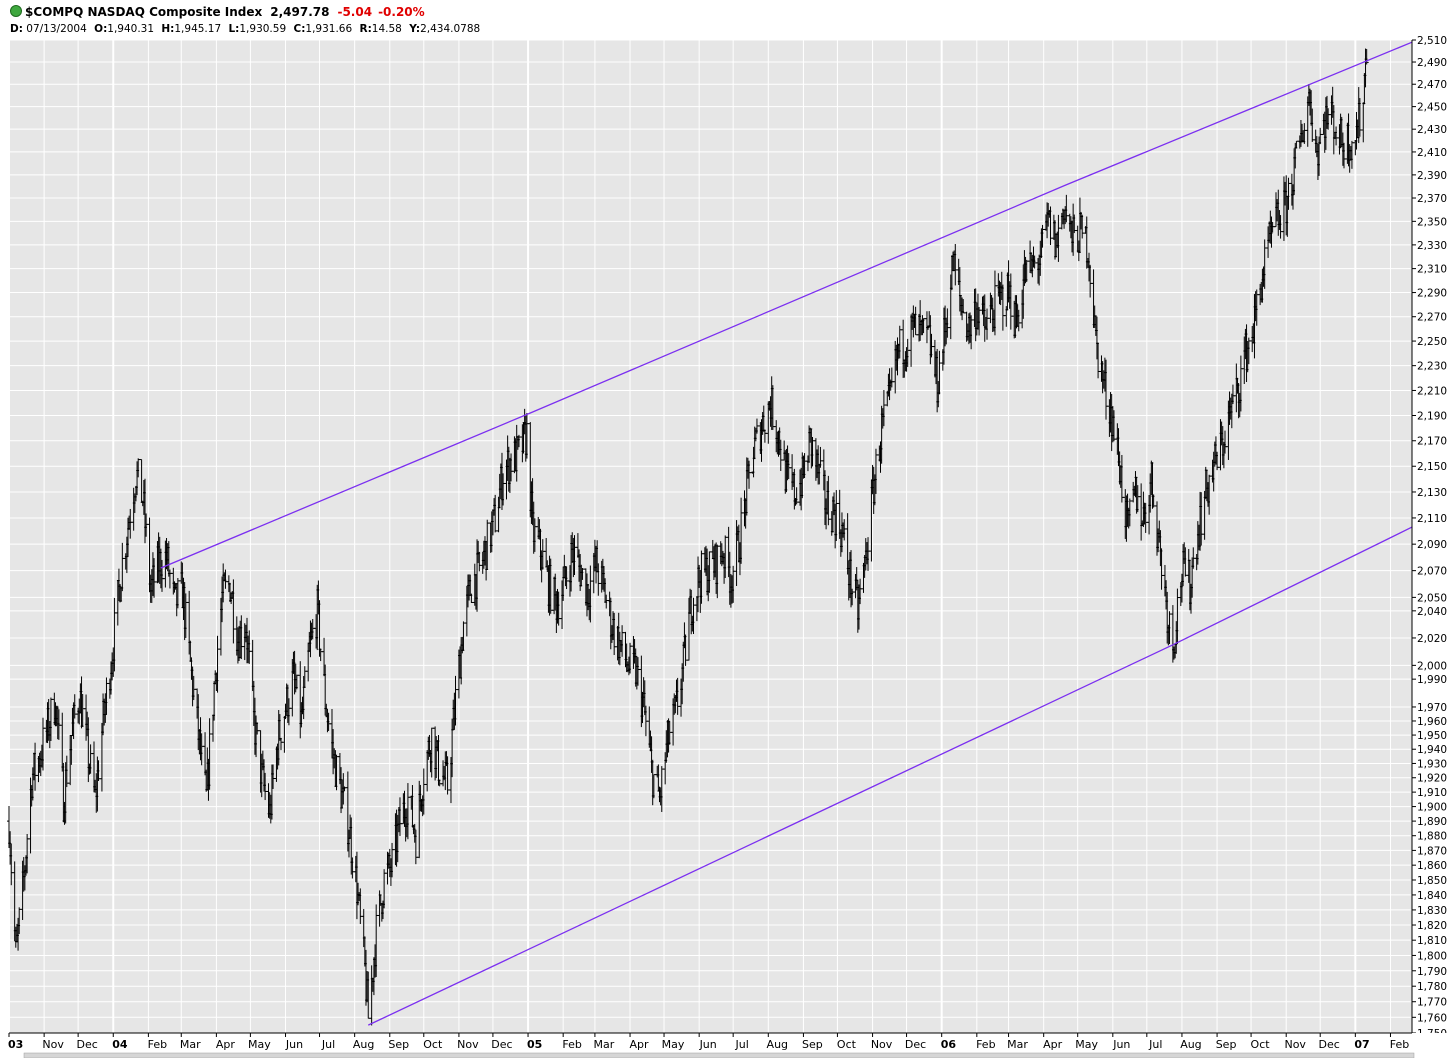  Describe the element at coordinates (1432, 666) in the screenshot. I see `y-tick-label: 2,000` at that location.